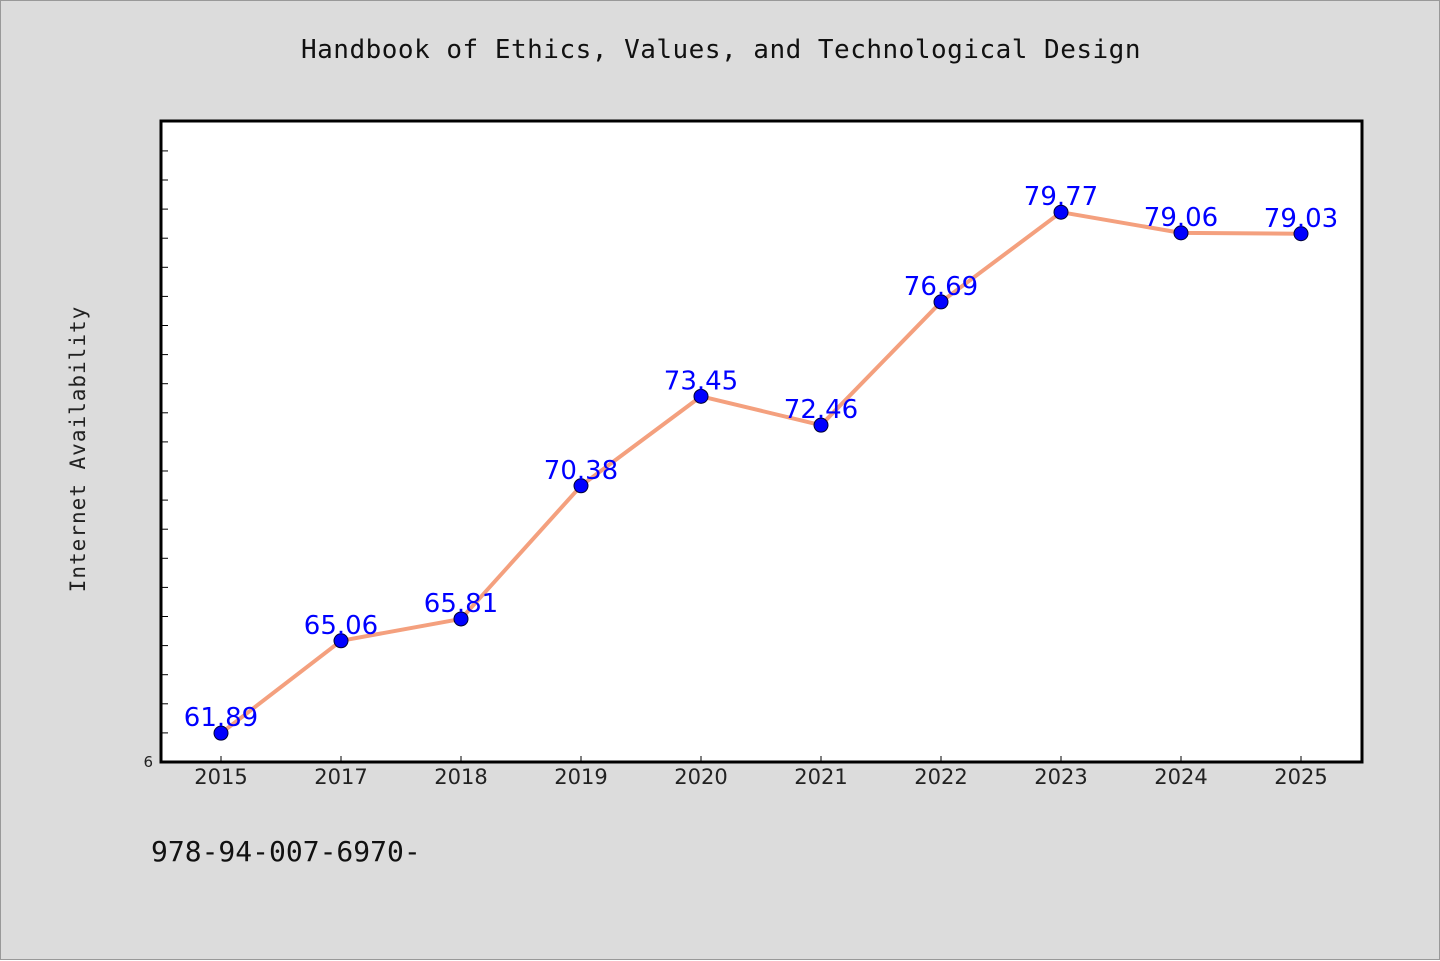 This screenshot has width=1440, height=961. What do you see at coordinates (701, 381) in the screenshot?
I see `data-label: 73.45` at bounding box center [701, 381].